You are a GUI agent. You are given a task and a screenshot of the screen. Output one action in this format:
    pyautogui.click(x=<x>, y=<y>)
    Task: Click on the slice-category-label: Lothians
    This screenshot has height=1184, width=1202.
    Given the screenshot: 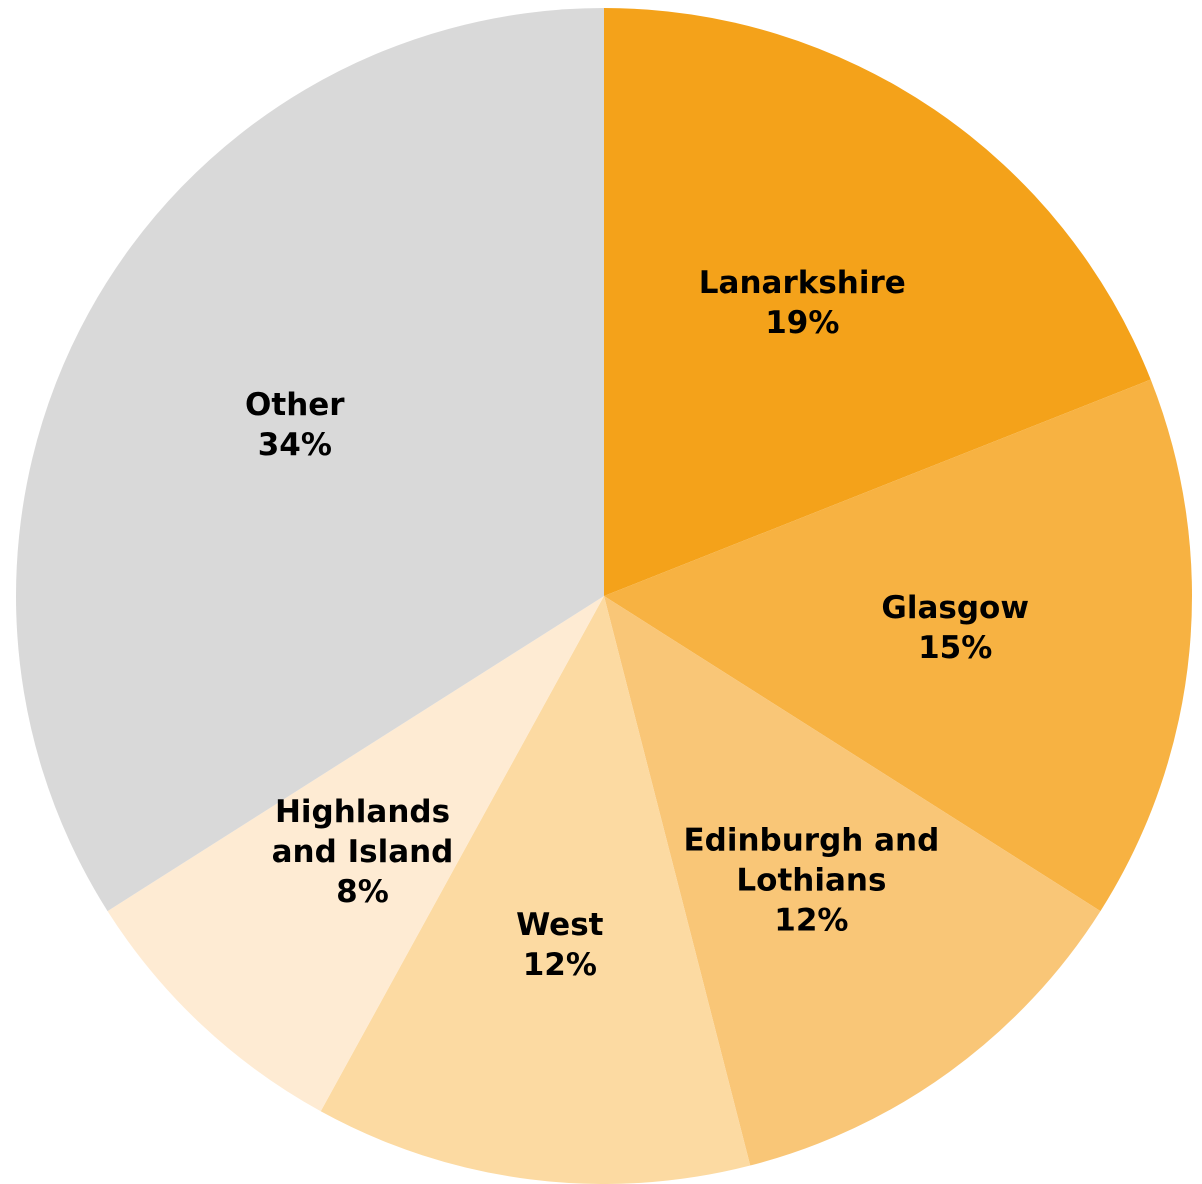 What is the action you would take?
    pyautogui.click(x=811, y=880)
    